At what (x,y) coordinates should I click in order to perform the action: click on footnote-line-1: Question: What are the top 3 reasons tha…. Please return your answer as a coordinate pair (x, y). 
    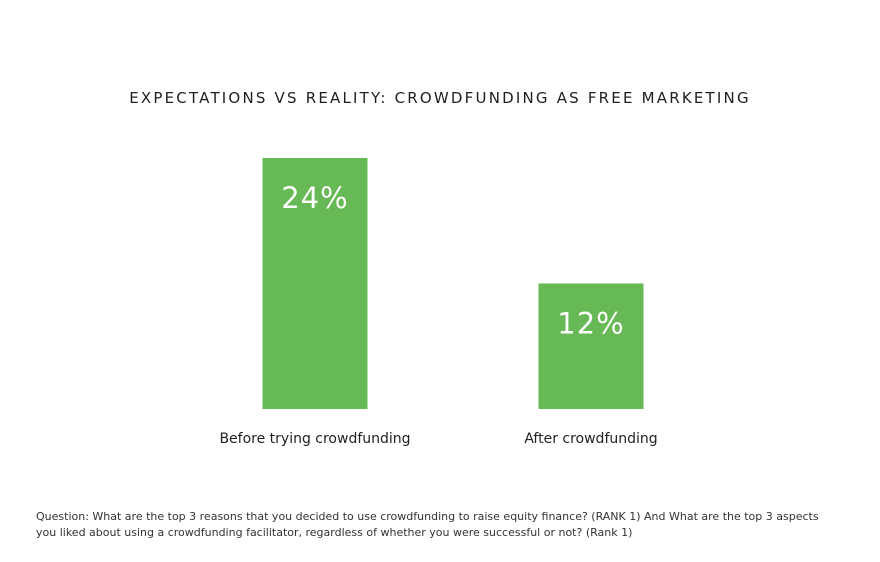
    Looking at the image, I should click on (427, 516).